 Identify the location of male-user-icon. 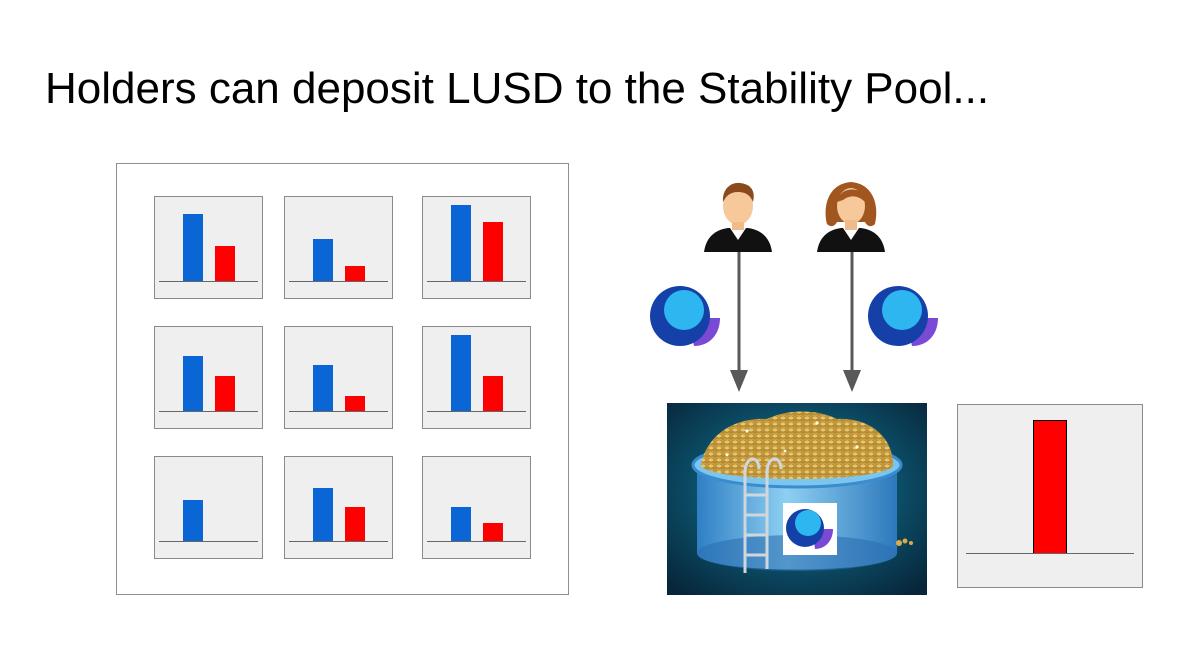
(738, 217).